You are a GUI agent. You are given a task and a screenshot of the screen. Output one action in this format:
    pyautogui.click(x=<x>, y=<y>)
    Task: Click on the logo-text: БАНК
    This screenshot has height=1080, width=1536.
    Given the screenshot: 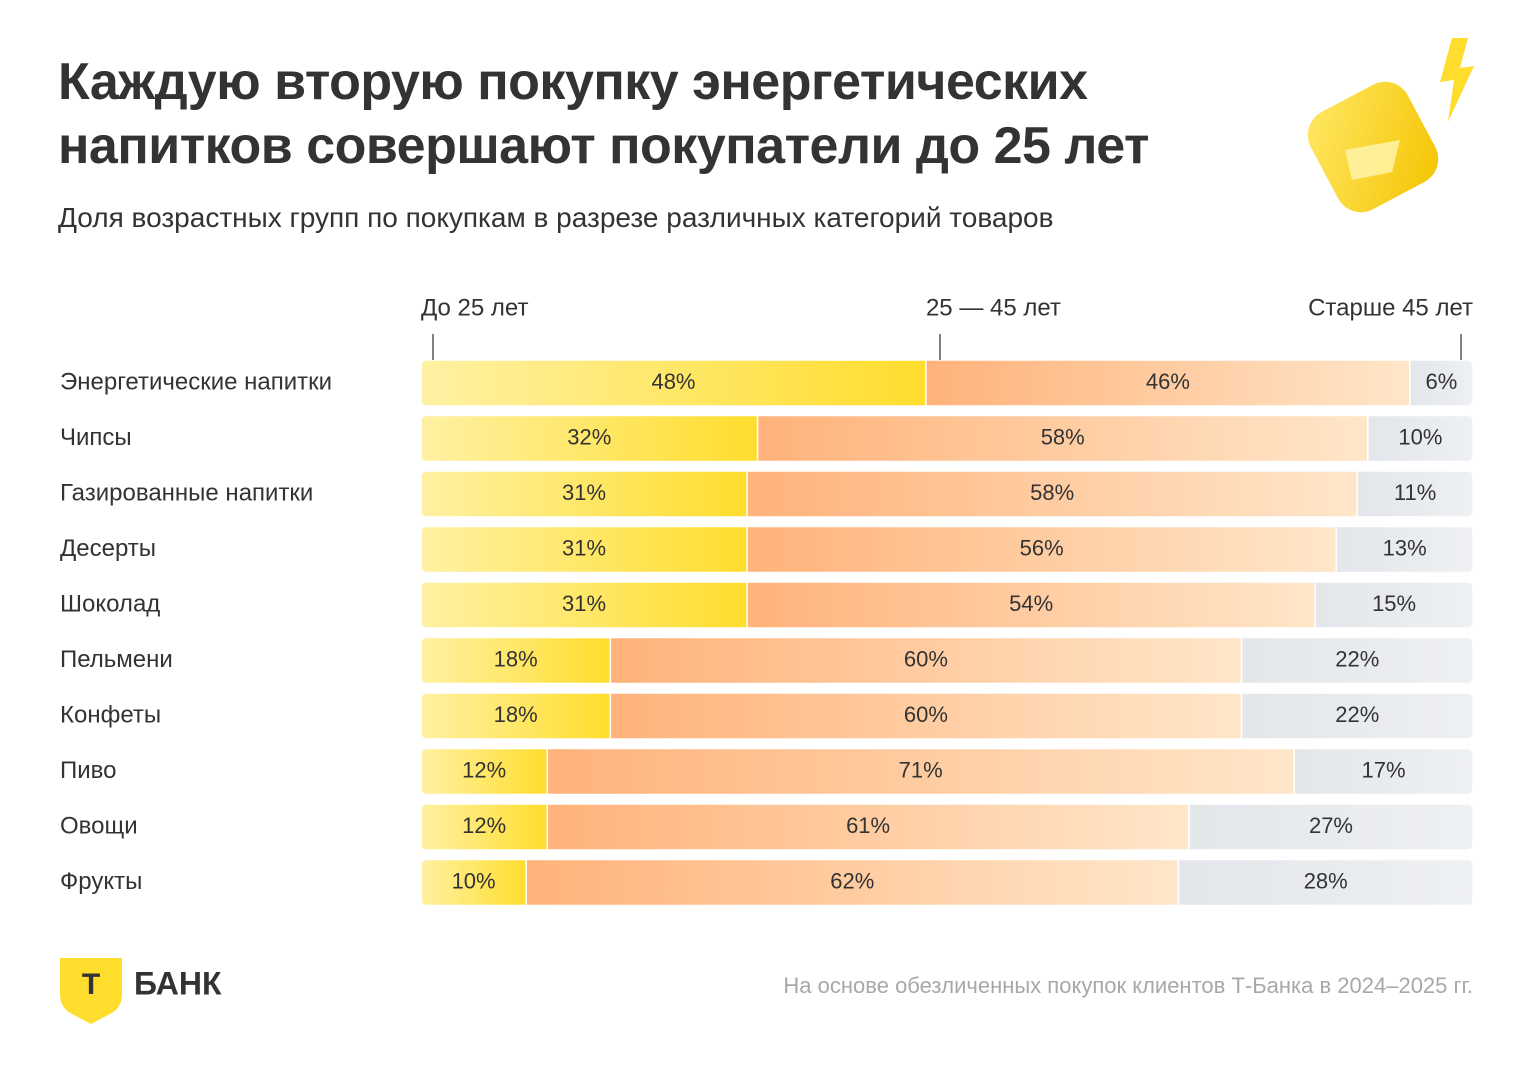 What is the action you would take?
    pyautogui.click(x=178, y=983)
    